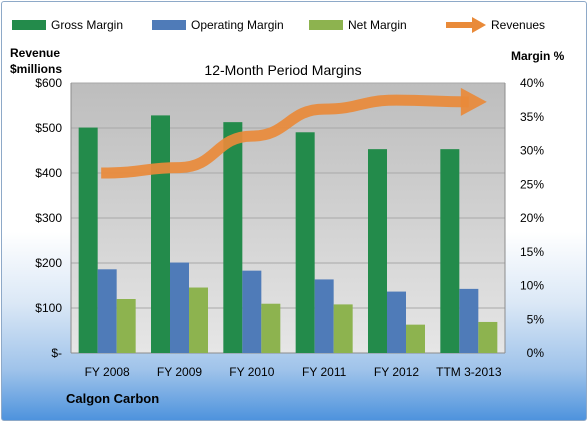 Image resolution: width=588 pixels, height=422 pixels. Describe the element at coordinates (179, 372) in the screenshot. I see `x-tick-label: FY 2009` at that location.